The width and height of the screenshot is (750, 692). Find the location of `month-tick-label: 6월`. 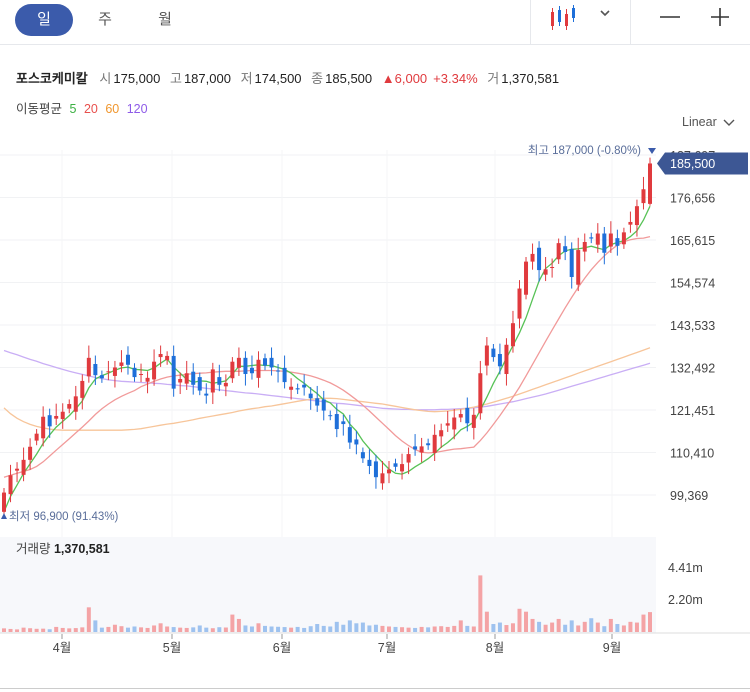

month-tick-label: 6월 is located at coordinates (282, 648).